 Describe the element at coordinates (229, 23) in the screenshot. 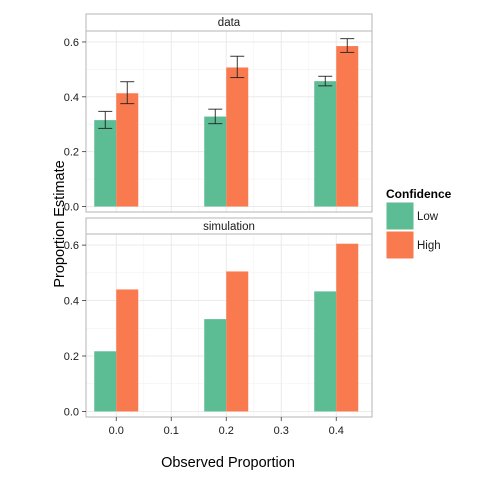

I see `facet-strip-label: data` at that location.